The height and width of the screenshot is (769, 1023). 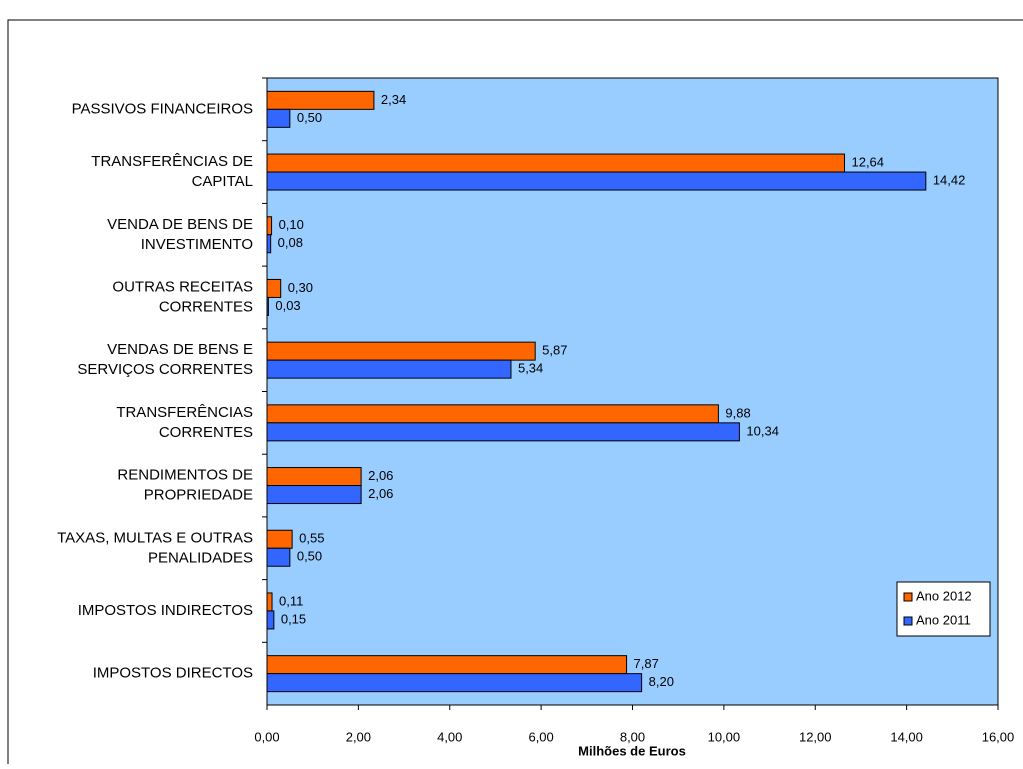 What do you see at coordinates (311, 538) in the screenshot?
I see `data-label: 0,55` at bounding box center [311, 538].